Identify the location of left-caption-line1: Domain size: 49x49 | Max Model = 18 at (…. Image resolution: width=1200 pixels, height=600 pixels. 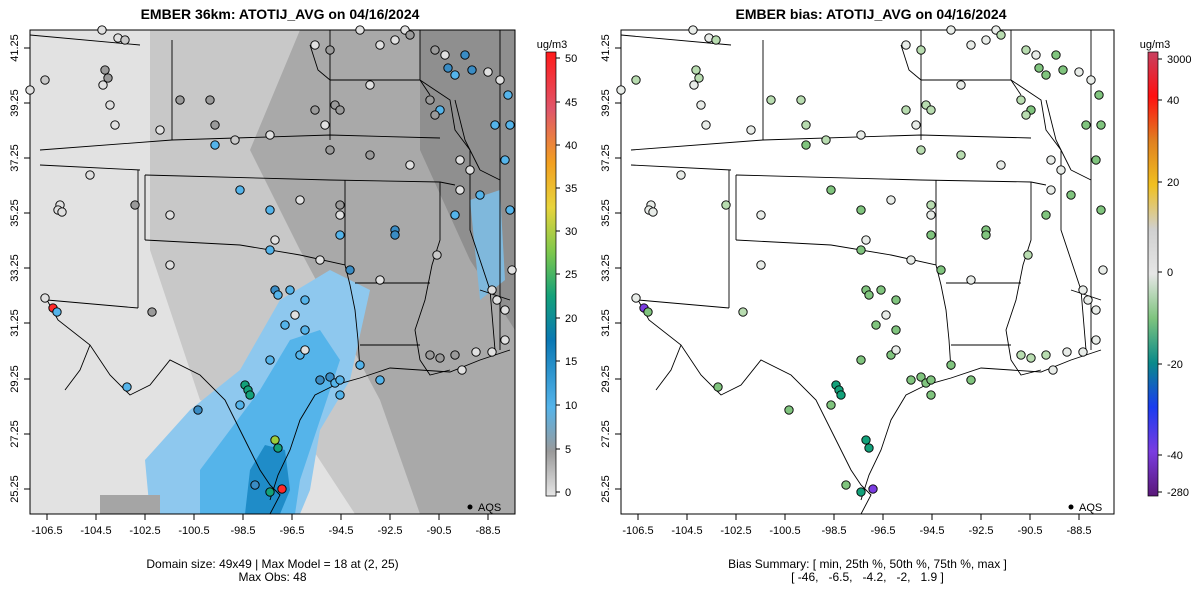
(272, 564).